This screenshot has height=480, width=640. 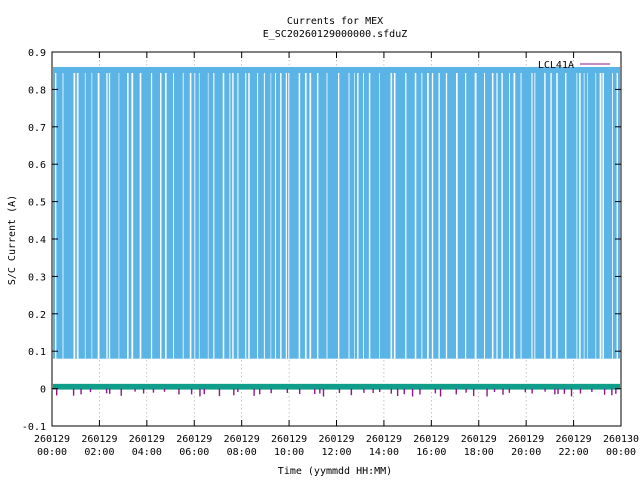 What do you see at coordinates (574, 439) in the screenshot?
I see `x-tick-date-11: 260129` at bounding box center [574, 439].